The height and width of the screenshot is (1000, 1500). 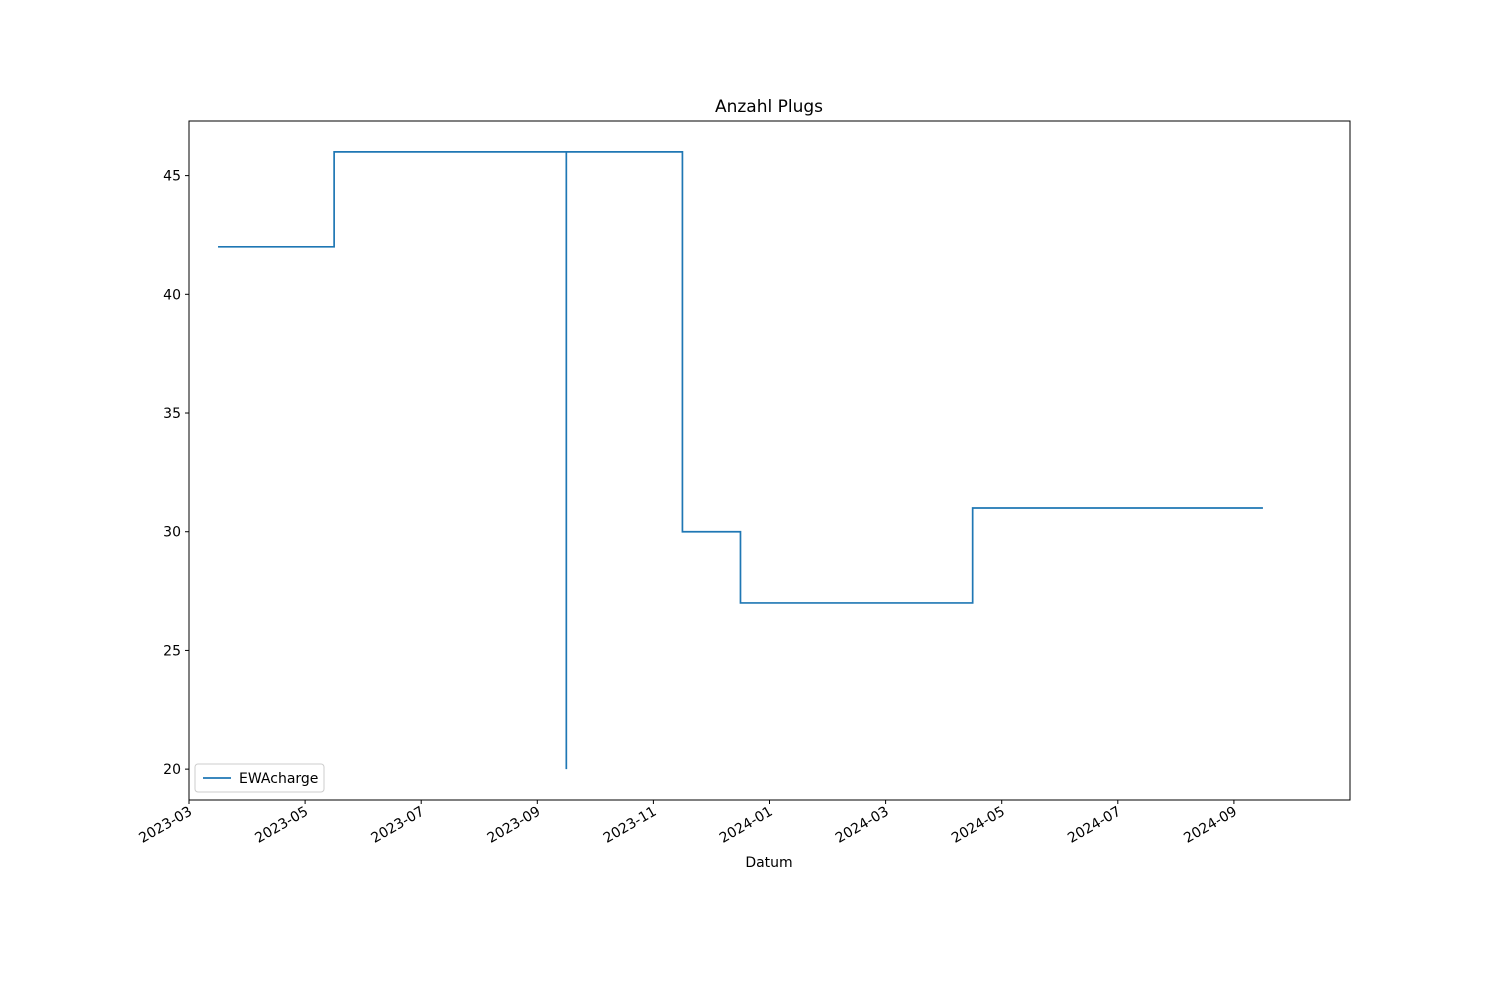 I want to click on y-tick-label: 45, so click(x=172, y=177).